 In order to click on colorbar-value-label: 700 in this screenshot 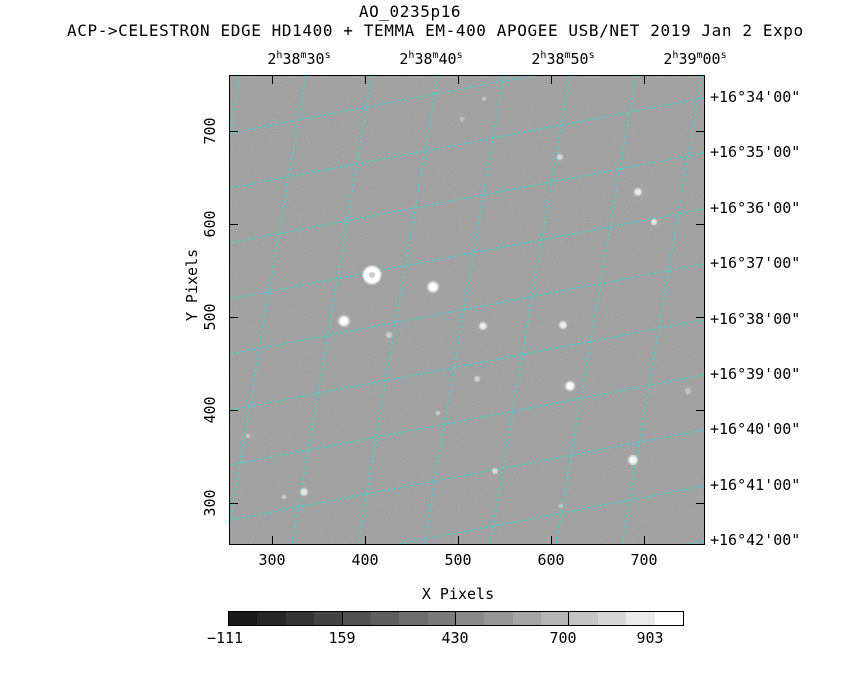, I will do `click(563, 638)`.